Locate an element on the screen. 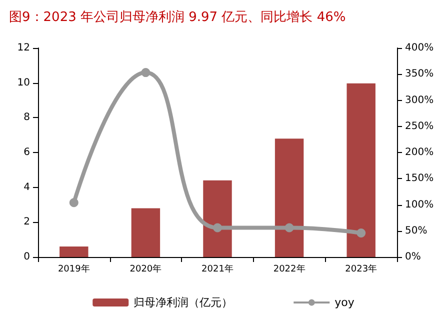  y-tick-label: 8 is located at coordinates (27, 118).